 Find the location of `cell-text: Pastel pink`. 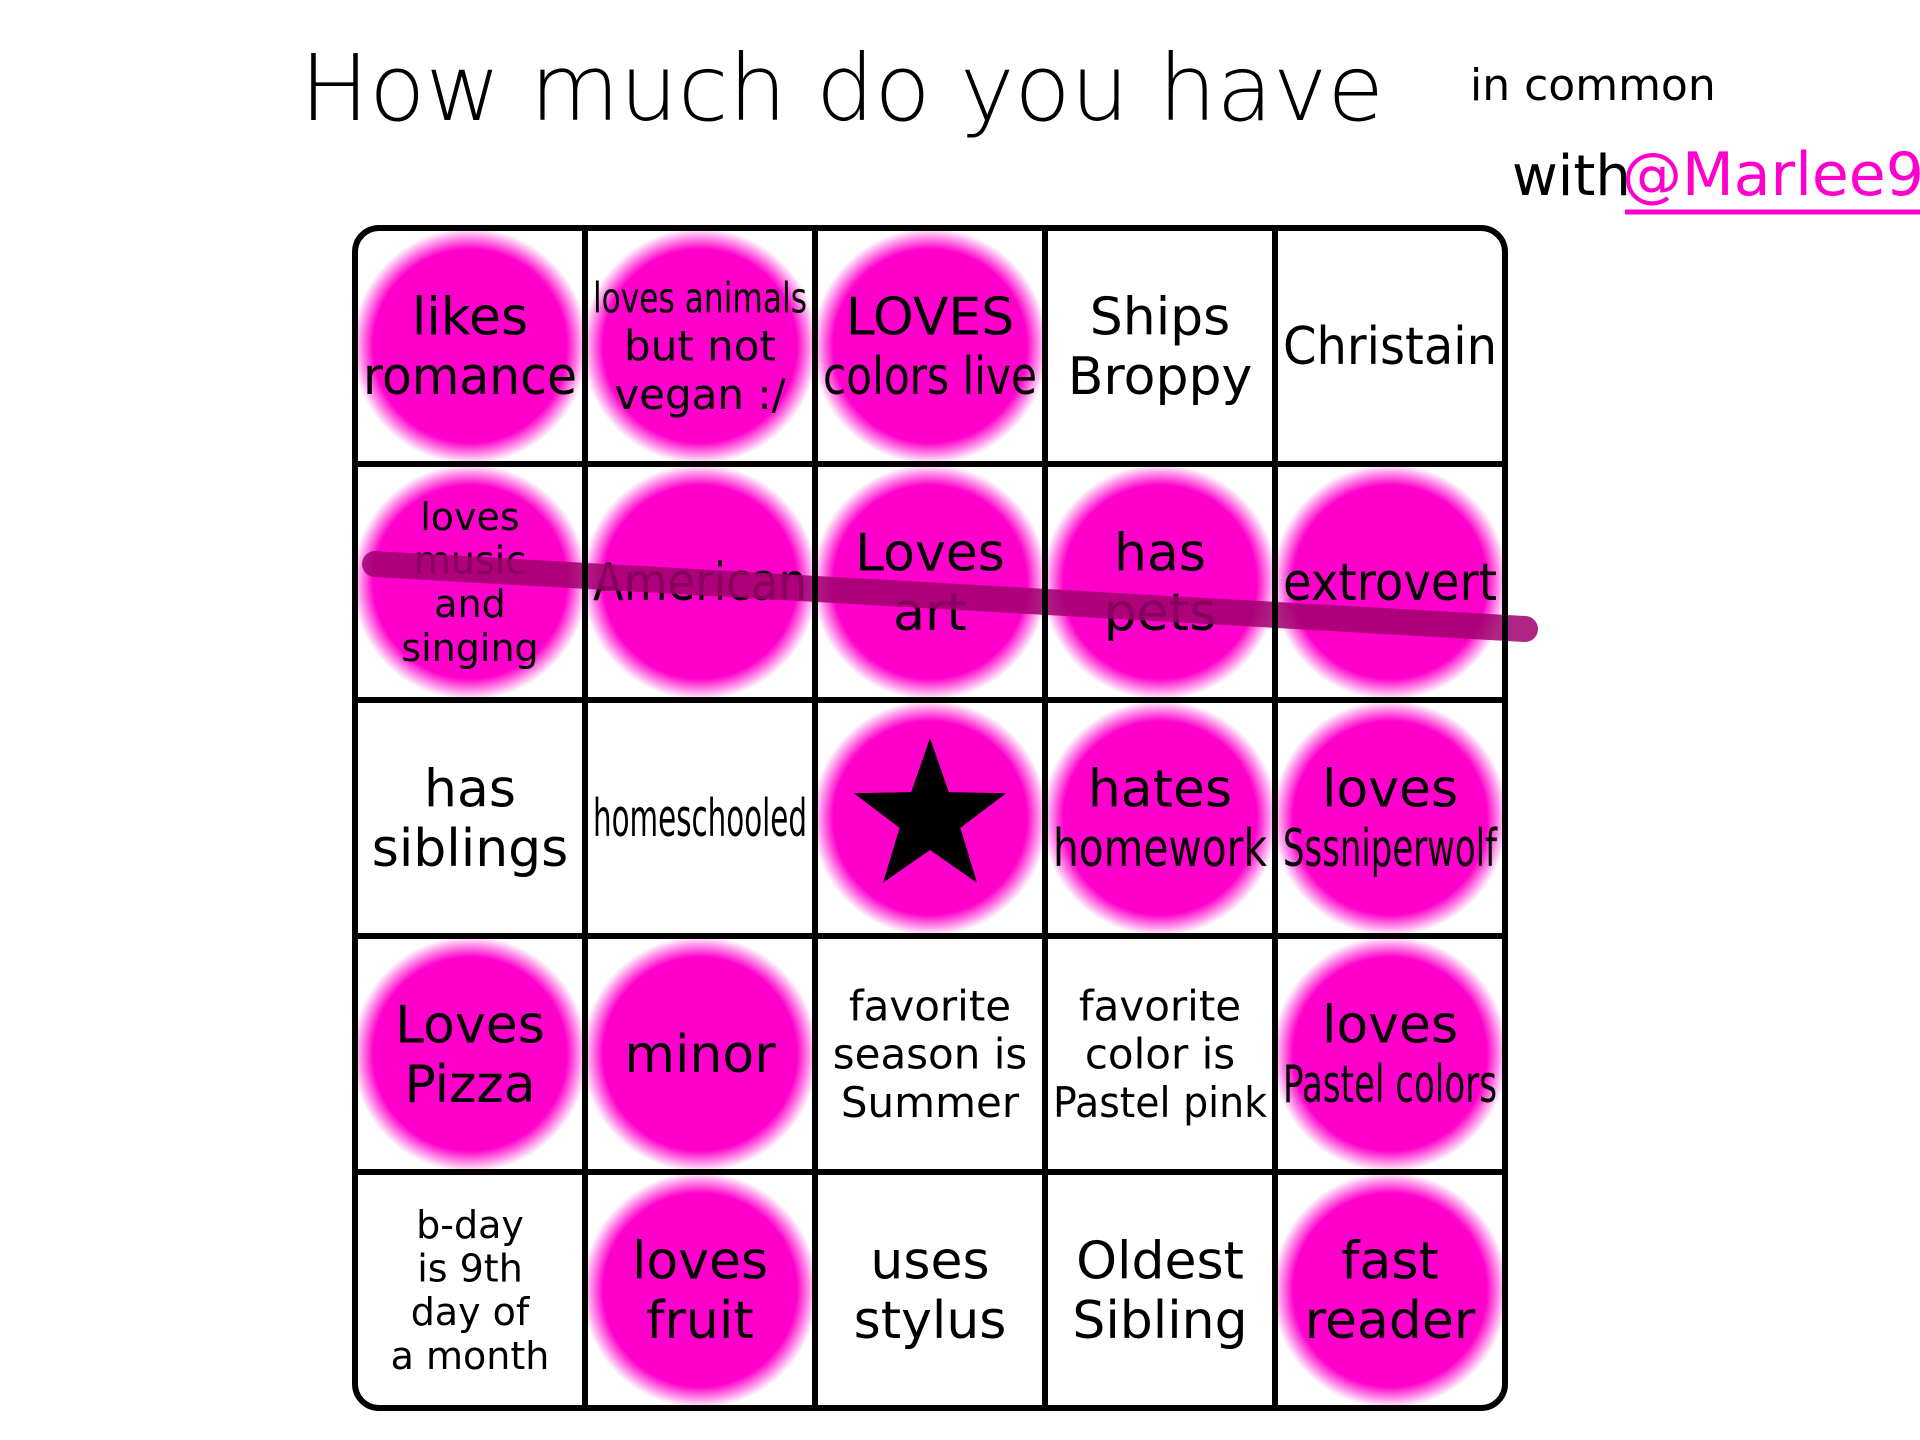

cell-text: Pastel pink is located at coordinates (1160, 1102).